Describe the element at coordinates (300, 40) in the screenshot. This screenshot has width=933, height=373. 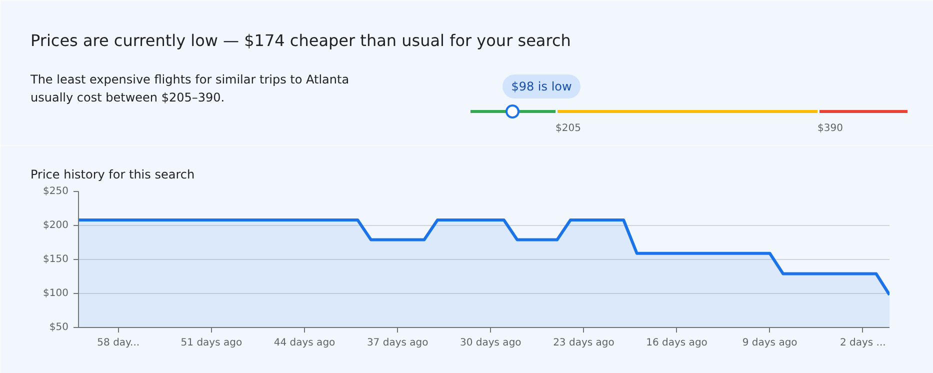
I see `text: Prices are currently low — $174 cheaper than usual for your search` at that location.